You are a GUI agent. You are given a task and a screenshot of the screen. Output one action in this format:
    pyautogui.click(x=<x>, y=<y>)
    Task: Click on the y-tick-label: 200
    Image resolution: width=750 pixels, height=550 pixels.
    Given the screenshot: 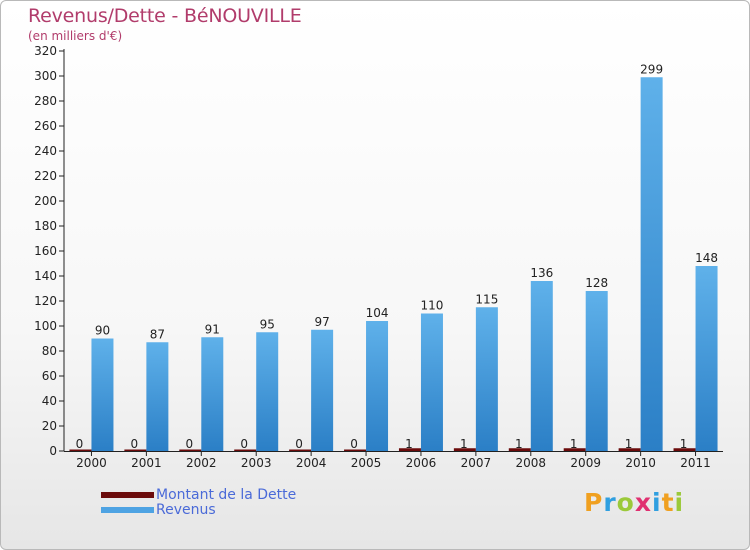 What is the action you would take?
    pyautogui.click(x=45, y=201)
    